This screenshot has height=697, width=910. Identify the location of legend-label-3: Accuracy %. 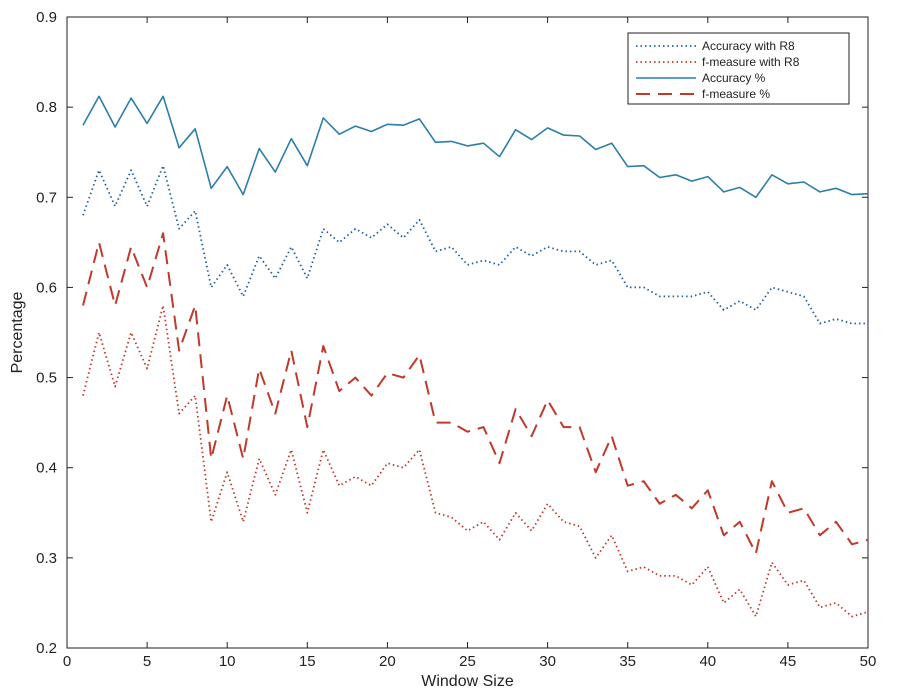
(734, 78).